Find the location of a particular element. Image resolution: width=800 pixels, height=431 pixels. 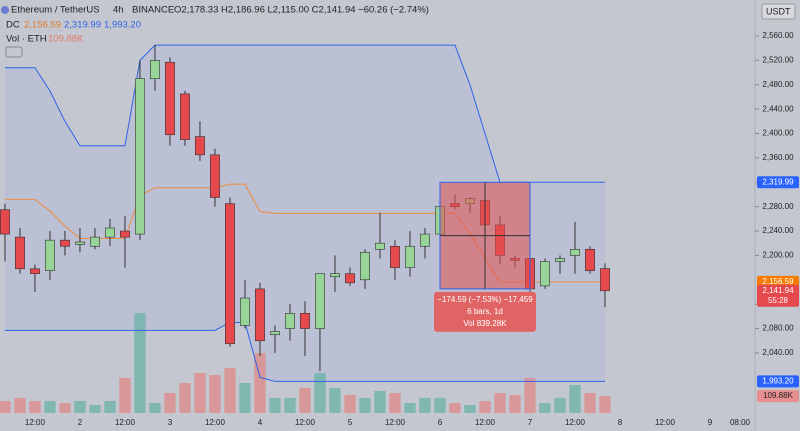

y-tick-label: 2,440.00 is located at coordinates (778, 108).